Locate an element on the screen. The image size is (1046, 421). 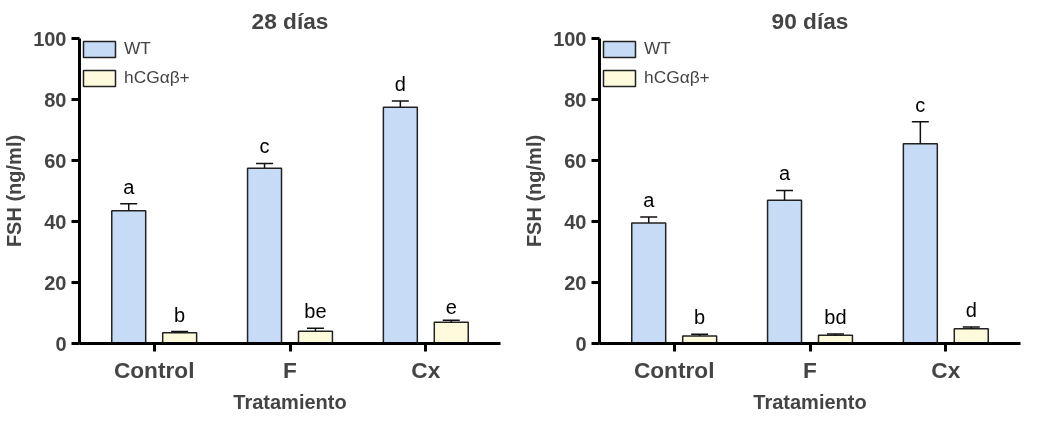
data-label: be is located at coordinates (315, 311).